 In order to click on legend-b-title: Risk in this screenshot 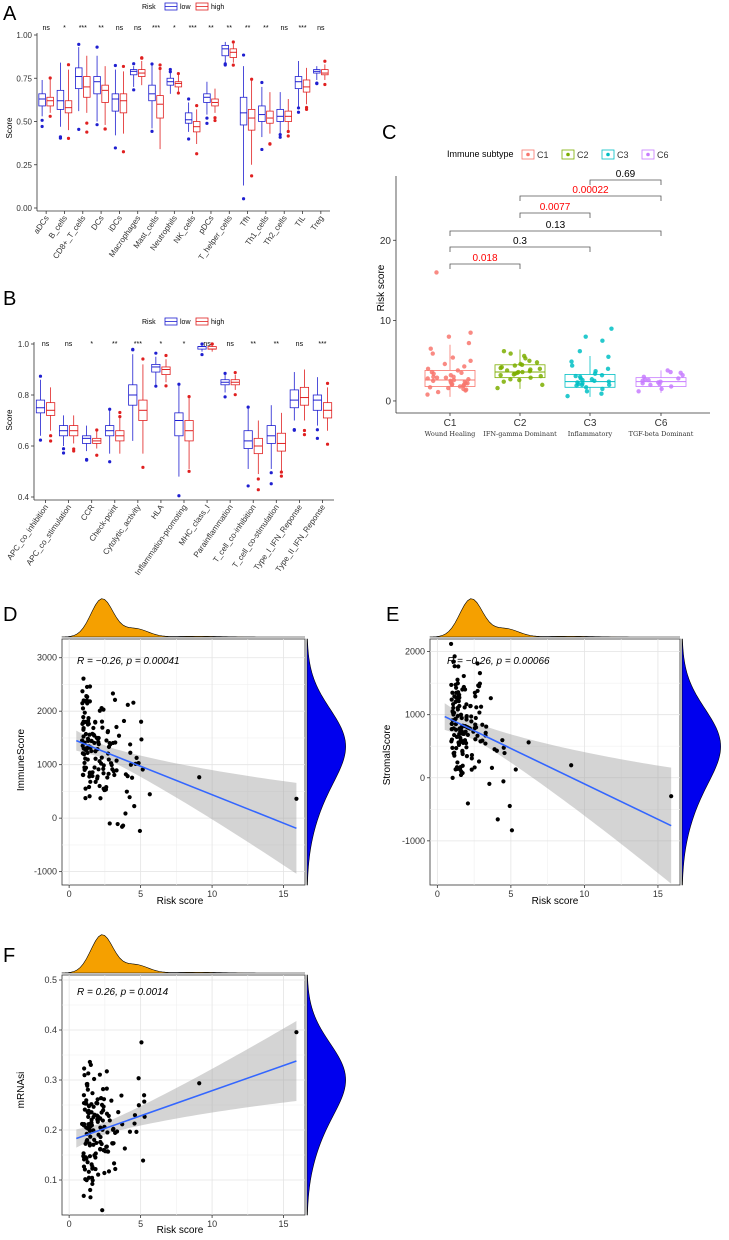, I will do `click(149, 322)`.